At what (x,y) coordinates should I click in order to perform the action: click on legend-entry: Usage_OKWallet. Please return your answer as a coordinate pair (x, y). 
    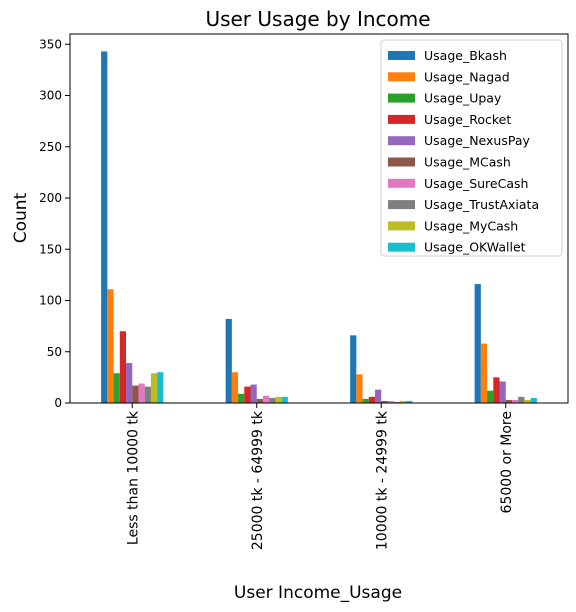
    Looking at the image, I should click on (475, 247).